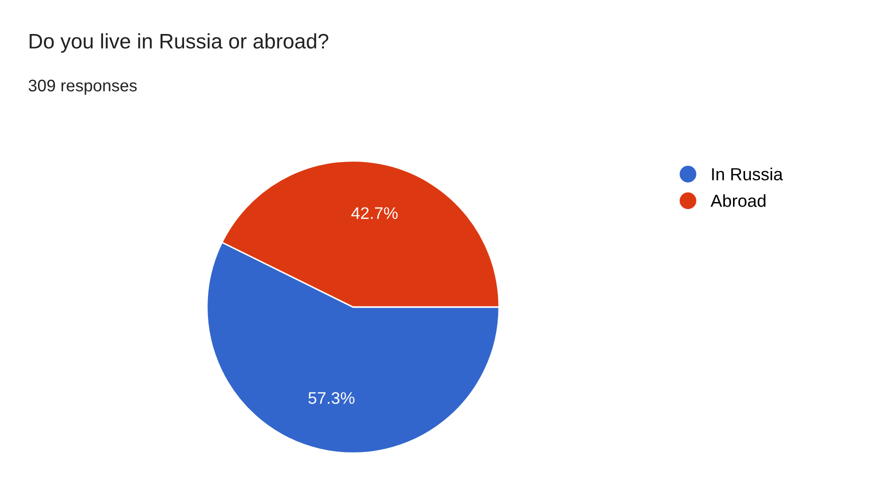  I want to click on legend-label: In Russia, so click(747, 174).